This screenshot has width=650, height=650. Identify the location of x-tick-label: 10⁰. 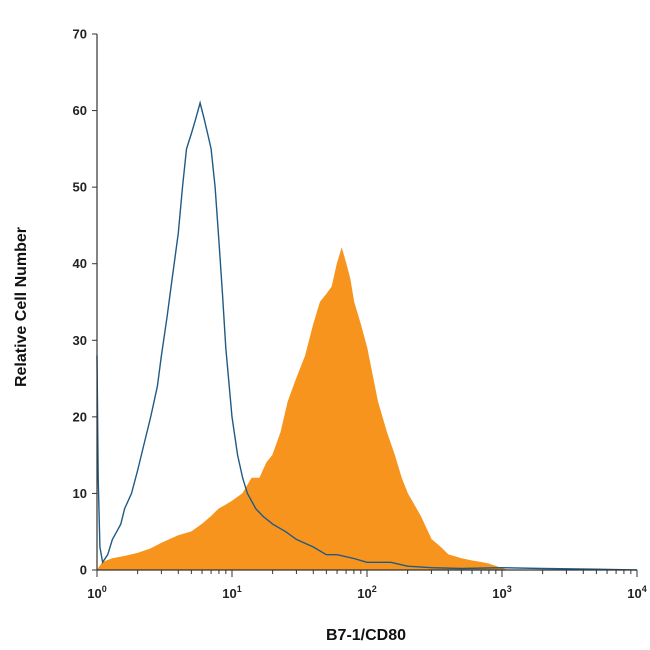
(96, 592).